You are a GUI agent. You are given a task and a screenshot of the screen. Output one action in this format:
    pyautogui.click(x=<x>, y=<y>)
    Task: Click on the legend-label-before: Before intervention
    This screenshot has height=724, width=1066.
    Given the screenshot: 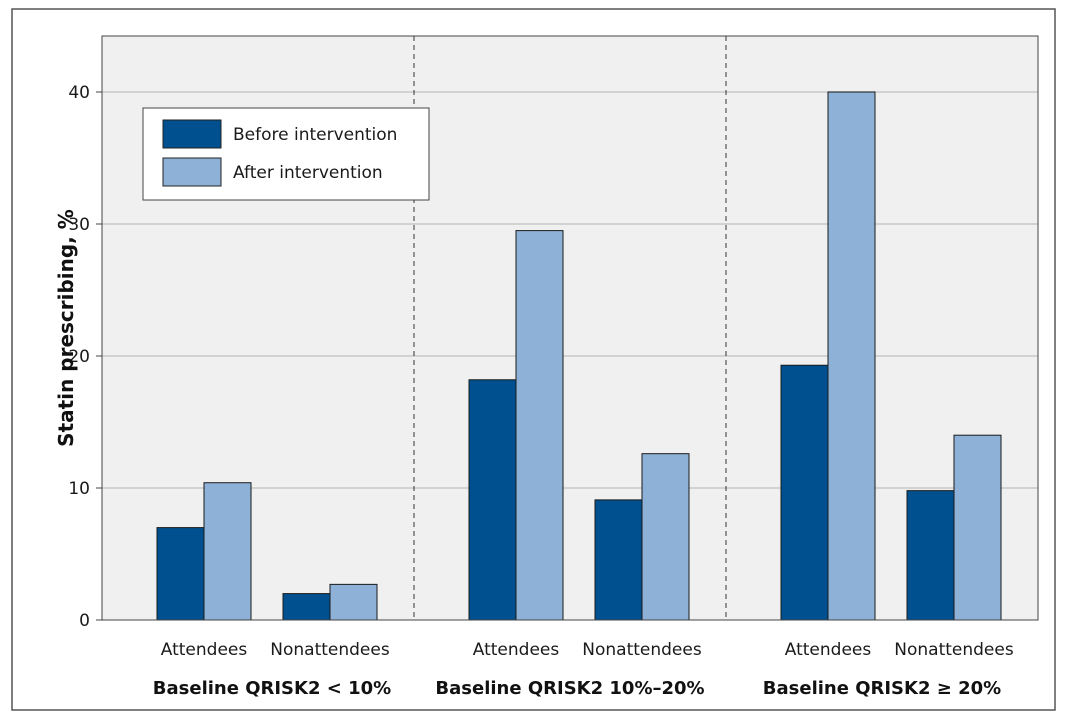 What is the action you would take?
    pyautogui.click(x=315, y=135)
    